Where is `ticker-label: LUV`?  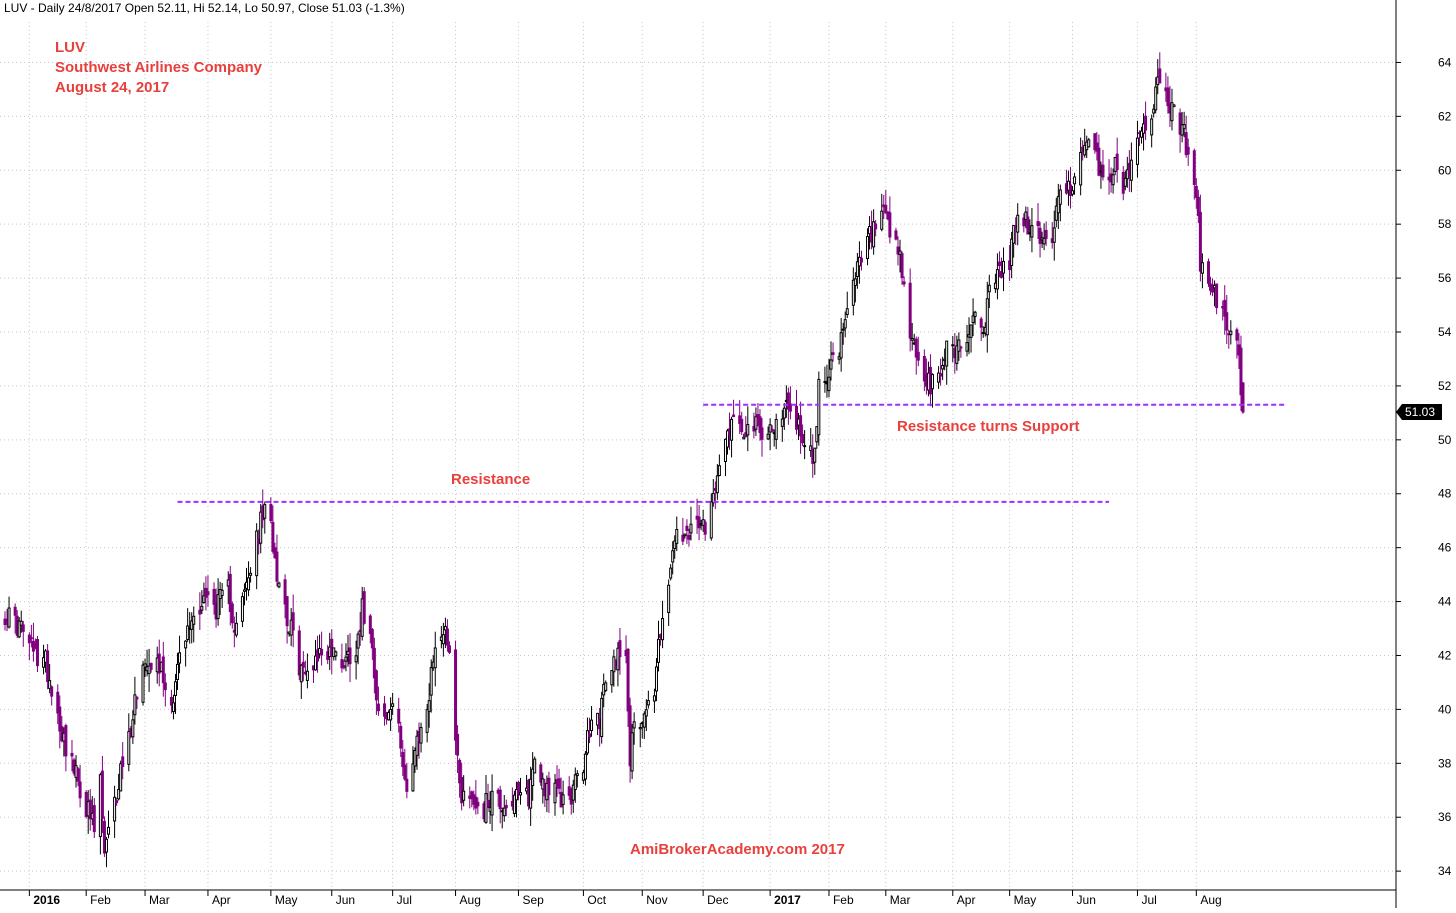 ticker-label: LUV is located at coordinates (70, 47).